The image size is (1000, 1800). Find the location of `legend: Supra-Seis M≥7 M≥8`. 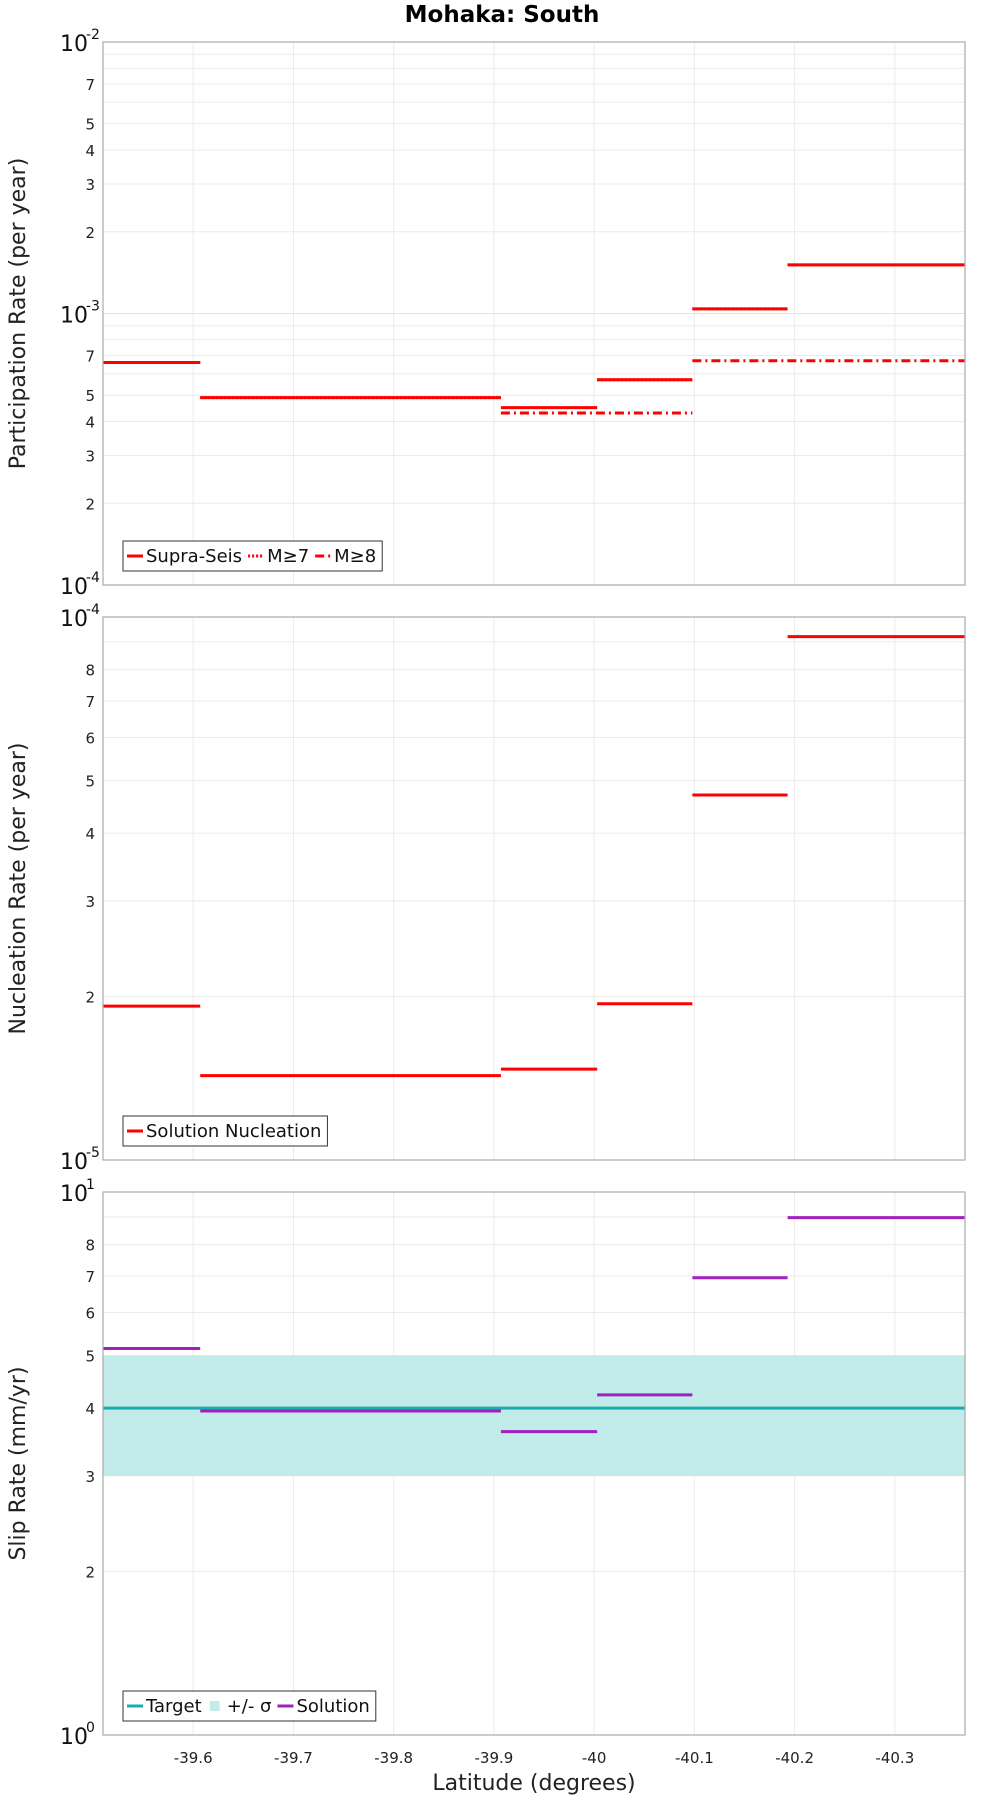

legend: Supra-Seis M≥7 M≥8 is located at coordinates (252, 556).